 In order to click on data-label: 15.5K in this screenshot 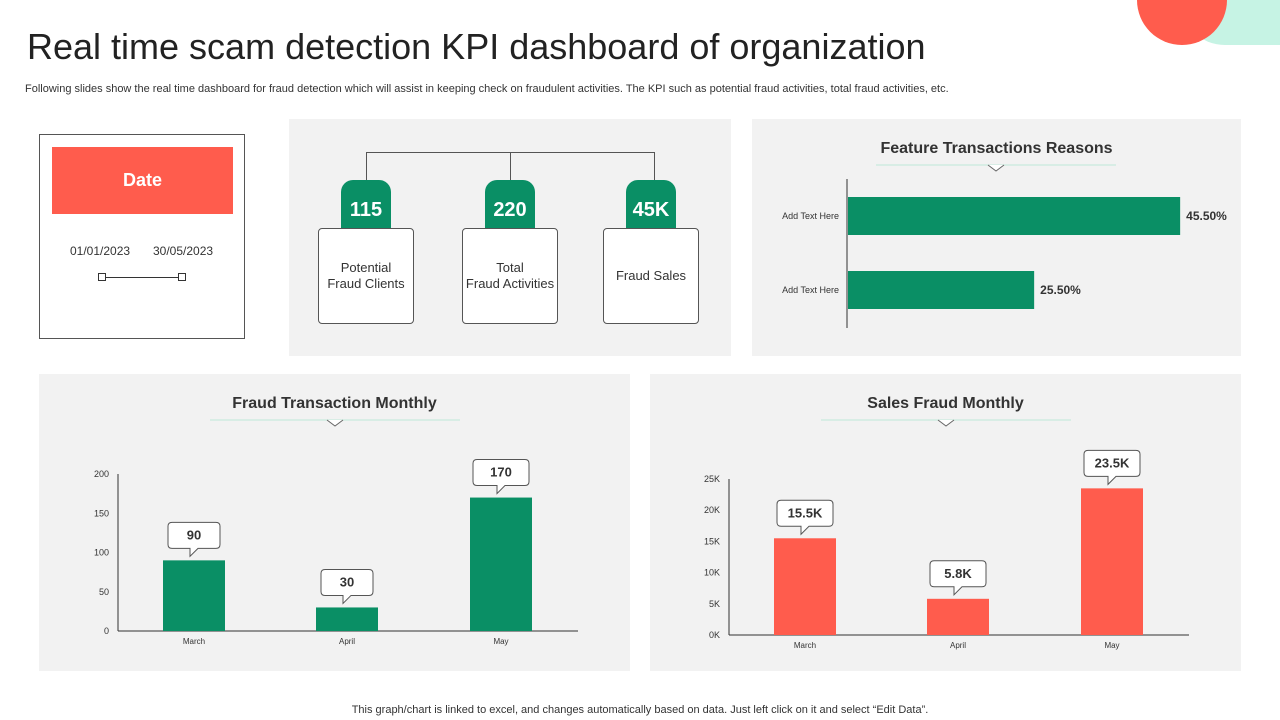, I will do `click(805, 512)`.